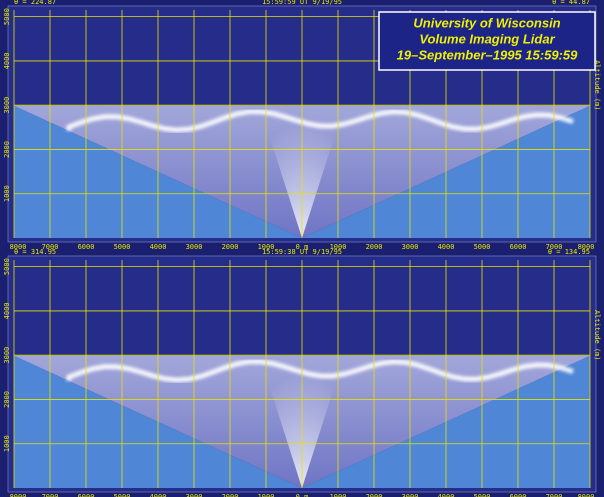  What do you see at coordinates (487, 38) in the screenshot?
I see `banner-line: Volume Imaging Lidar` at bounding box center [487, 38].